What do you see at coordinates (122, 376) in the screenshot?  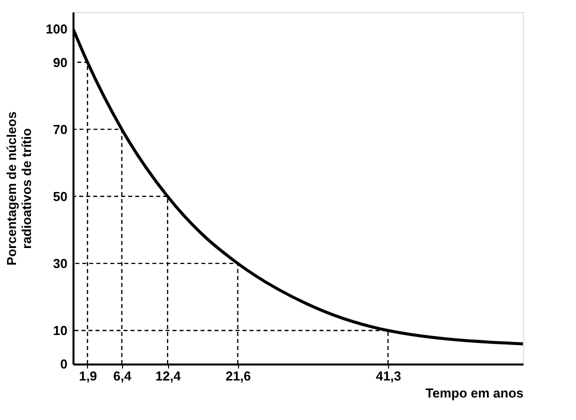 I see `x-tick-label: 6,4` at bounding box center [122, 376].